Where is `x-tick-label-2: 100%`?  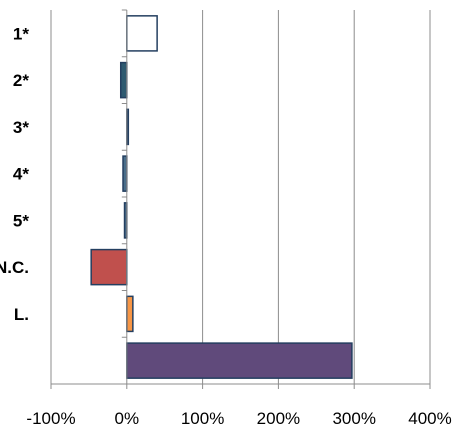 x-tick-label-2: 100% is located at coordinates (202, 418).